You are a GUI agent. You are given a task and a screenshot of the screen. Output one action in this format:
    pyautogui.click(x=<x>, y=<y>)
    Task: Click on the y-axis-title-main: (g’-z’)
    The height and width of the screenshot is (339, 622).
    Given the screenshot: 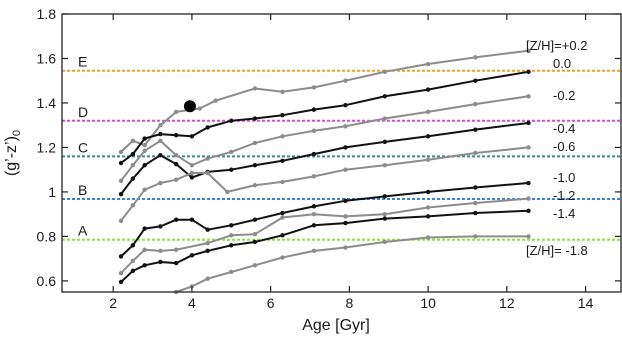 What is the action you would take?
    pyautogui.click(x=11, y=156)
    